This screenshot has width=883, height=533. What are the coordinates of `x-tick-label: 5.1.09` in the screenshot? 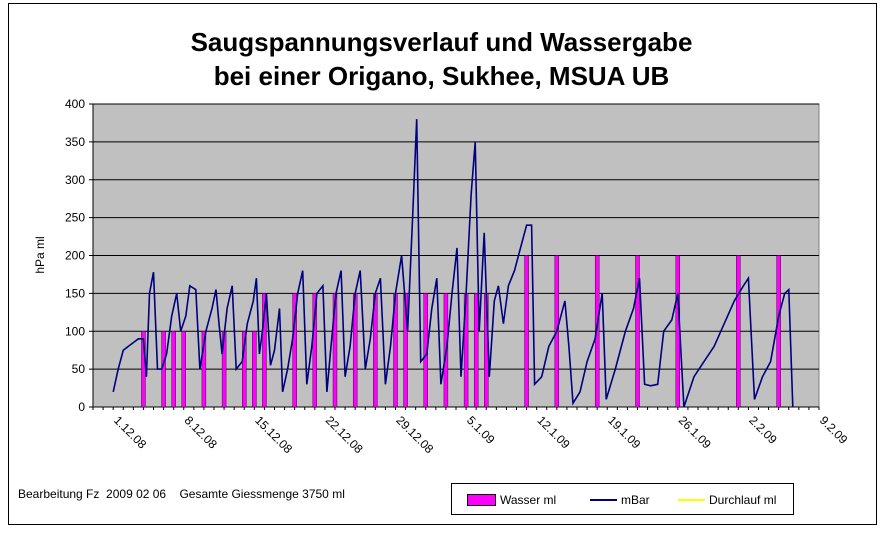 It's located at (481, 430).